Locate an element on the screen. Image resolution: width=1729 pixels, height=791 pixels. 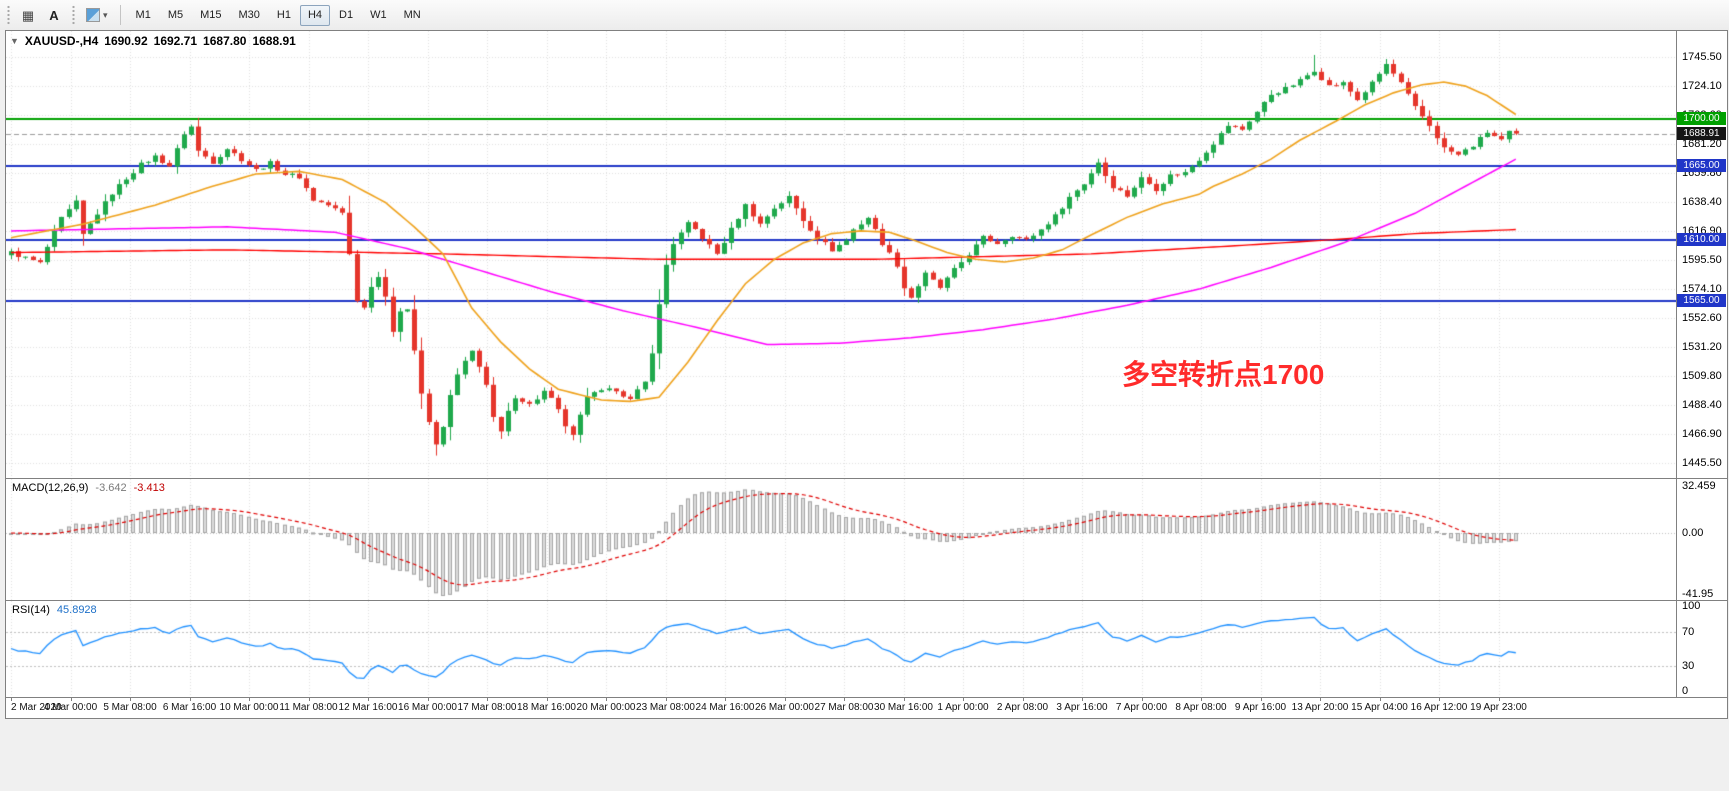
price-scale-label: 1445.50 is located at coordinates (1702, 463).